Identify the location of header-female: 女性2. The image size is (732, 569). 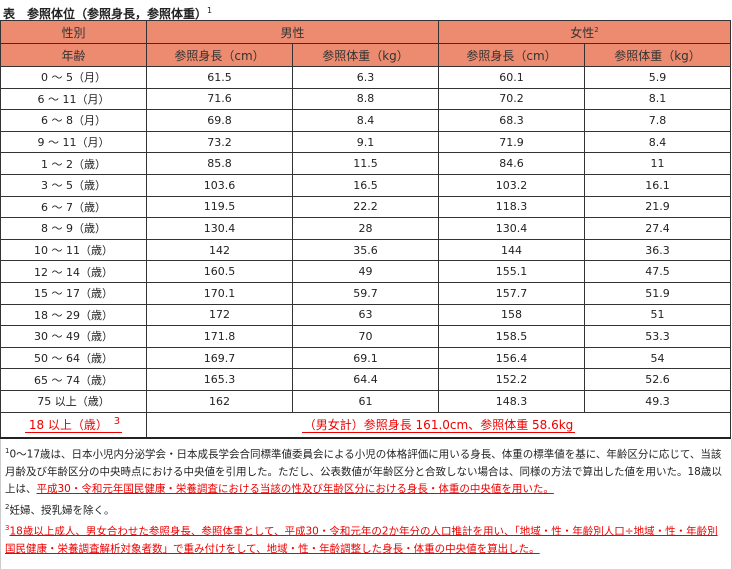
(585, 32).